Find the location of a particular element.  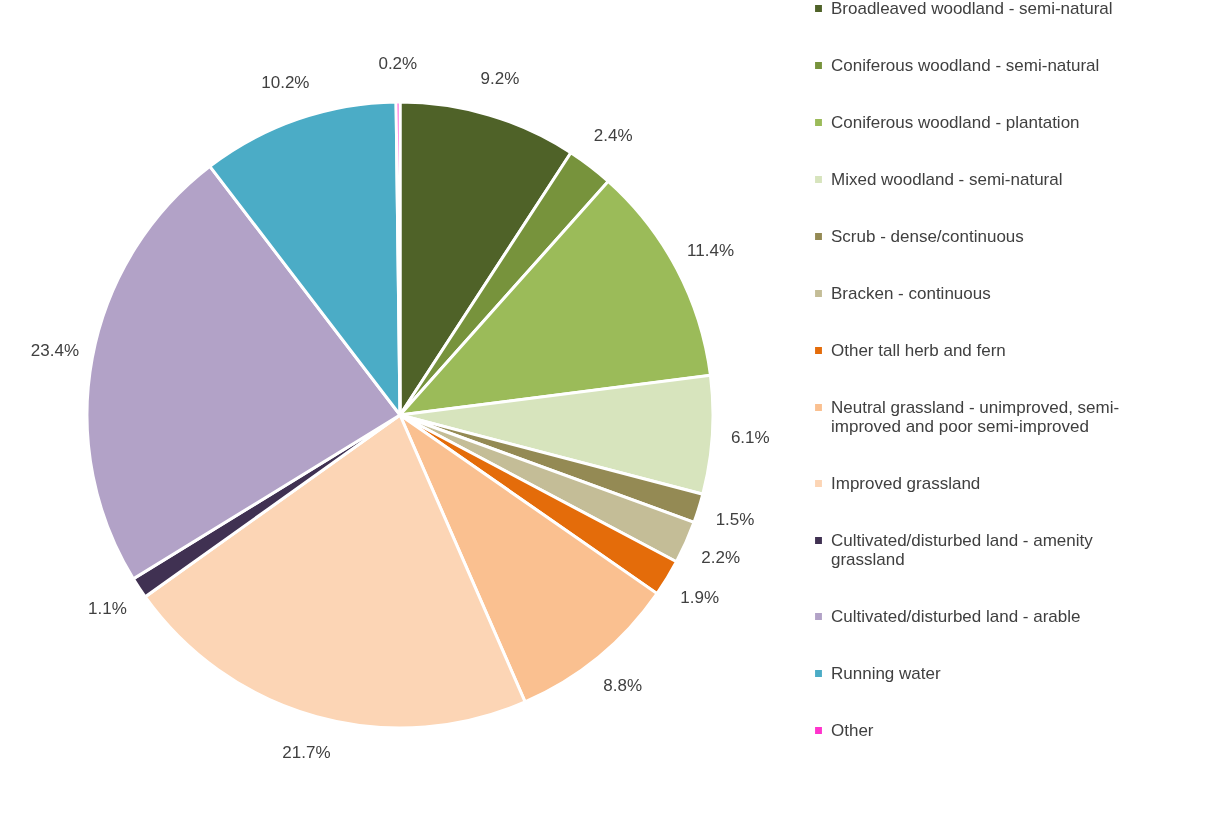

data-label: 9.2% is located at coordinates (500, 78).